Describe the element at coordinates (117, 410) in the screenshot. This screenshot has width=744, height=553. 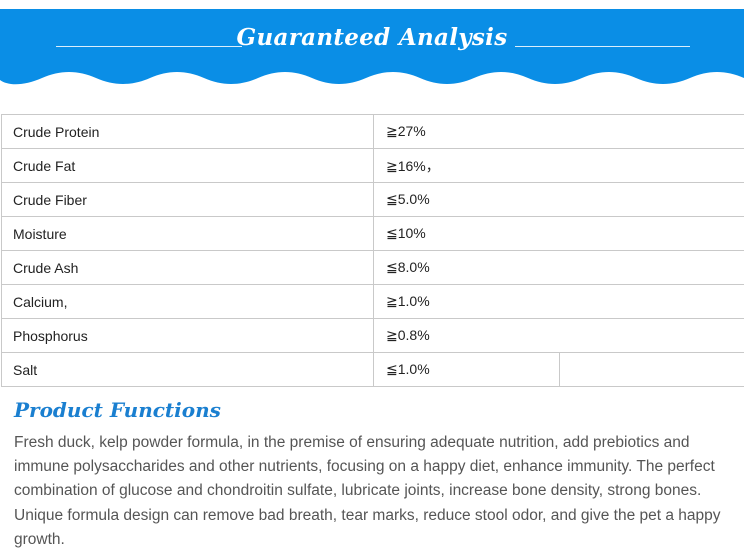
I see `product-functions-title: Product Functions` at that location.